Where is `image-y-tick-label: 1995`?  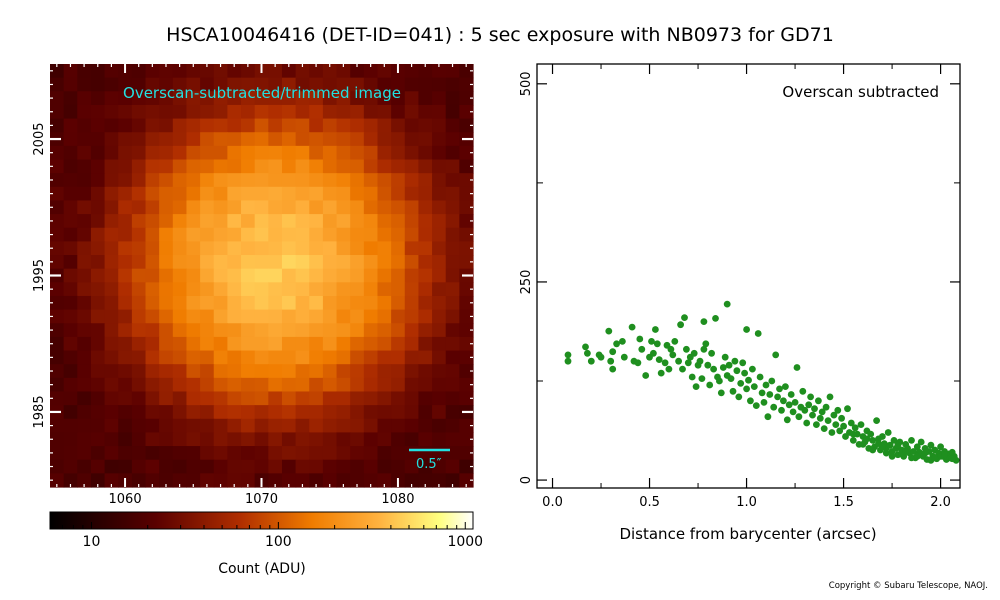 image-y-tick-label: 1995 is located at coordinates (39, 275).